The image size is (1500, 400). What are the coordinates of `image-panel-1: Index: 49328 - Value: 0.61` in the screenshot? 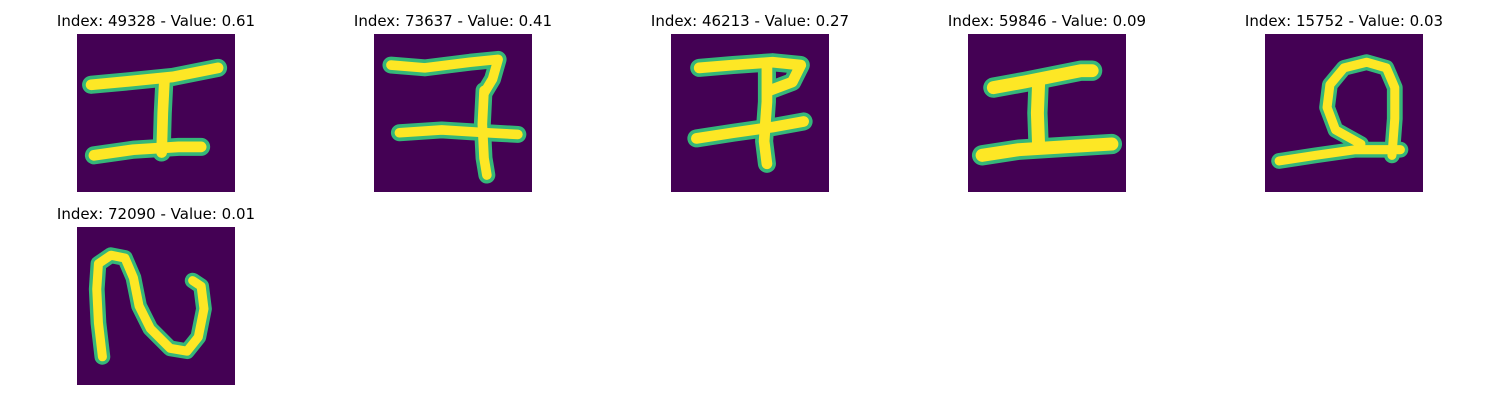 It's located at (156, 96).